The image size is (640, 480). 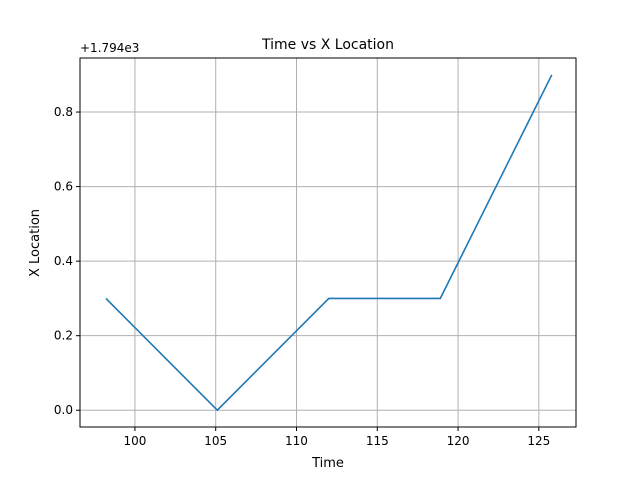 What do you see at coordinates (63, 336) in the screenshot?
I see `y-tick-label: 0.2` at bounding box center [63, 336].